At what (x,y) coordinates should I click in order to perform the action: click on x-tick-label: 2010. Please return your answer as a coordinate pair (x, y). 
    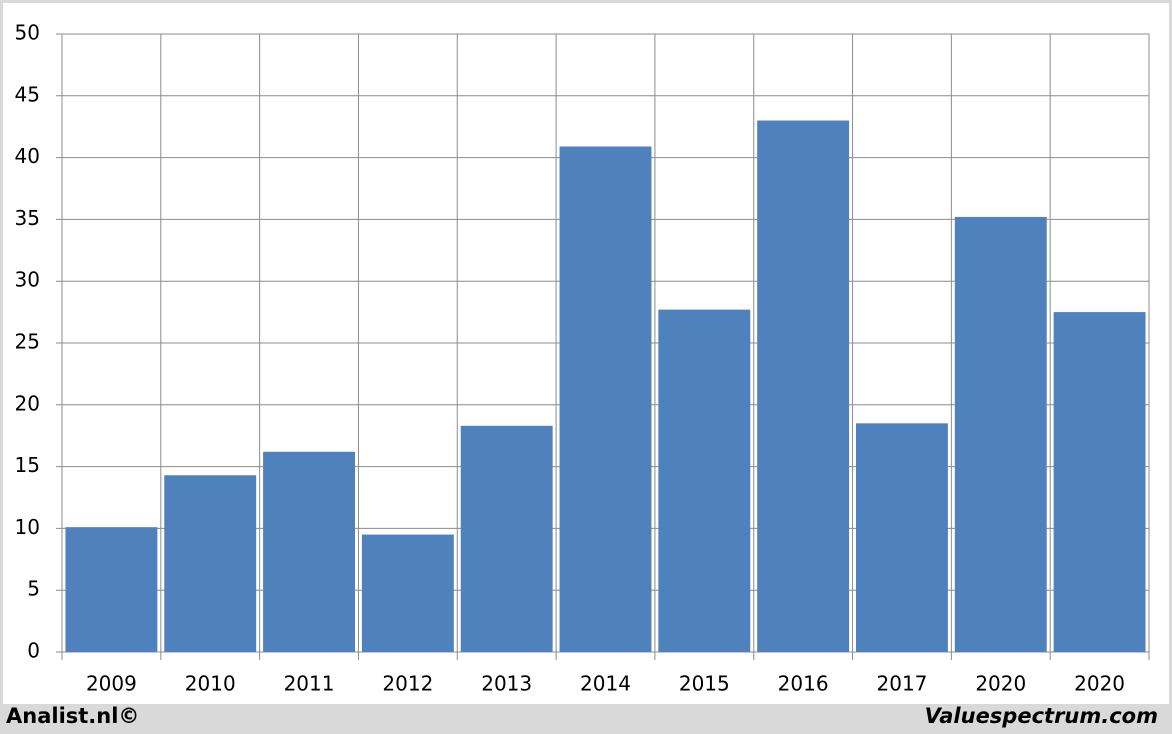
    Looking at the image, I should click on (210, 684).